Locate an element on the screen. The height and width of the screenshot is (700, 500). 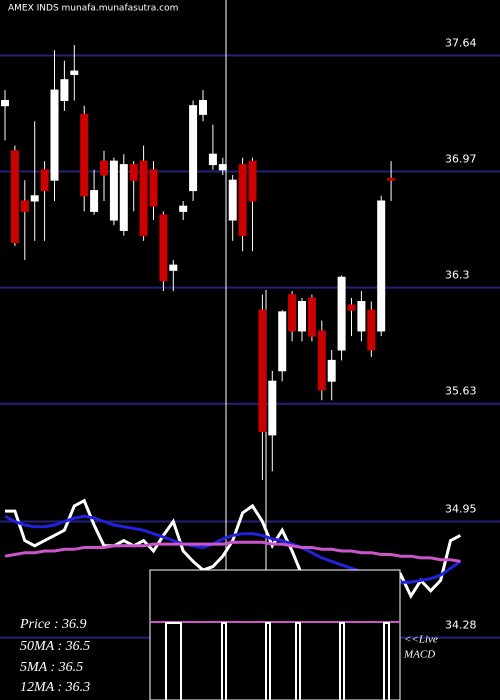
y-tick-label: 34.95 is located at coordinates (461, 509).